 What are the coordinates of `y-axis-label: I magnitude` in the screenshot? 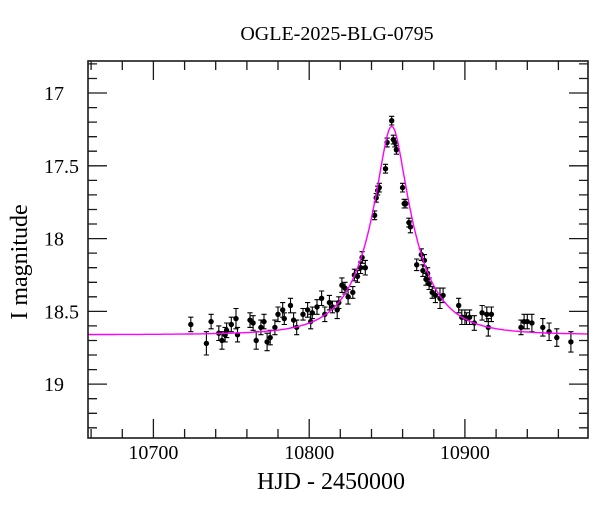 It's located at (20, 261).